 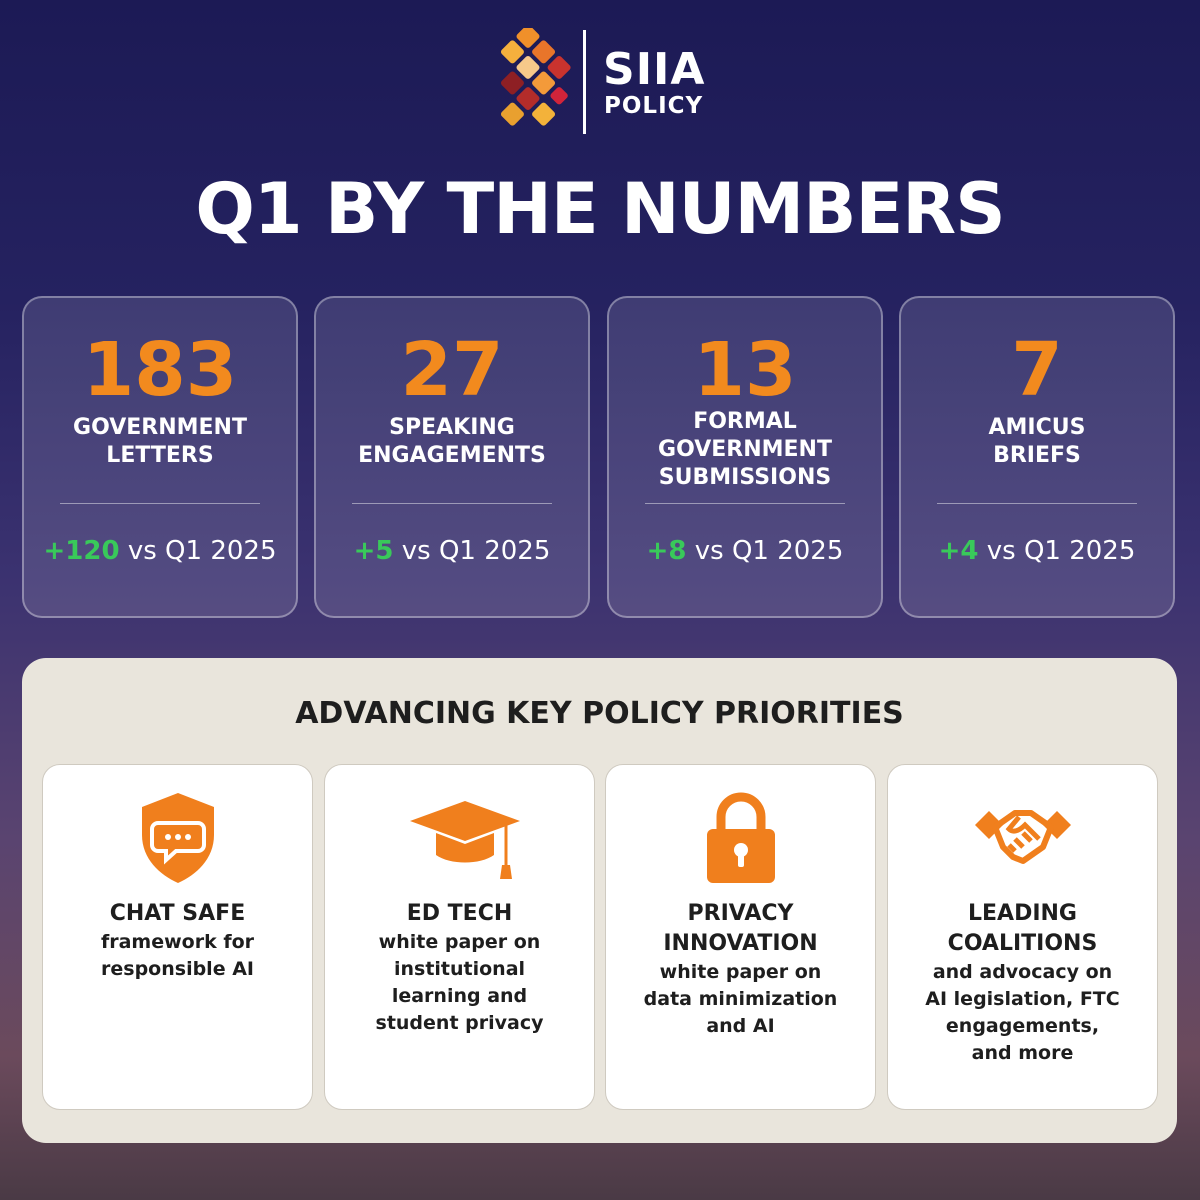 What do you see at coordinates (459, 996) in the screenshot?
I see `priority-description: learning and` at bounding box center [459, 996].